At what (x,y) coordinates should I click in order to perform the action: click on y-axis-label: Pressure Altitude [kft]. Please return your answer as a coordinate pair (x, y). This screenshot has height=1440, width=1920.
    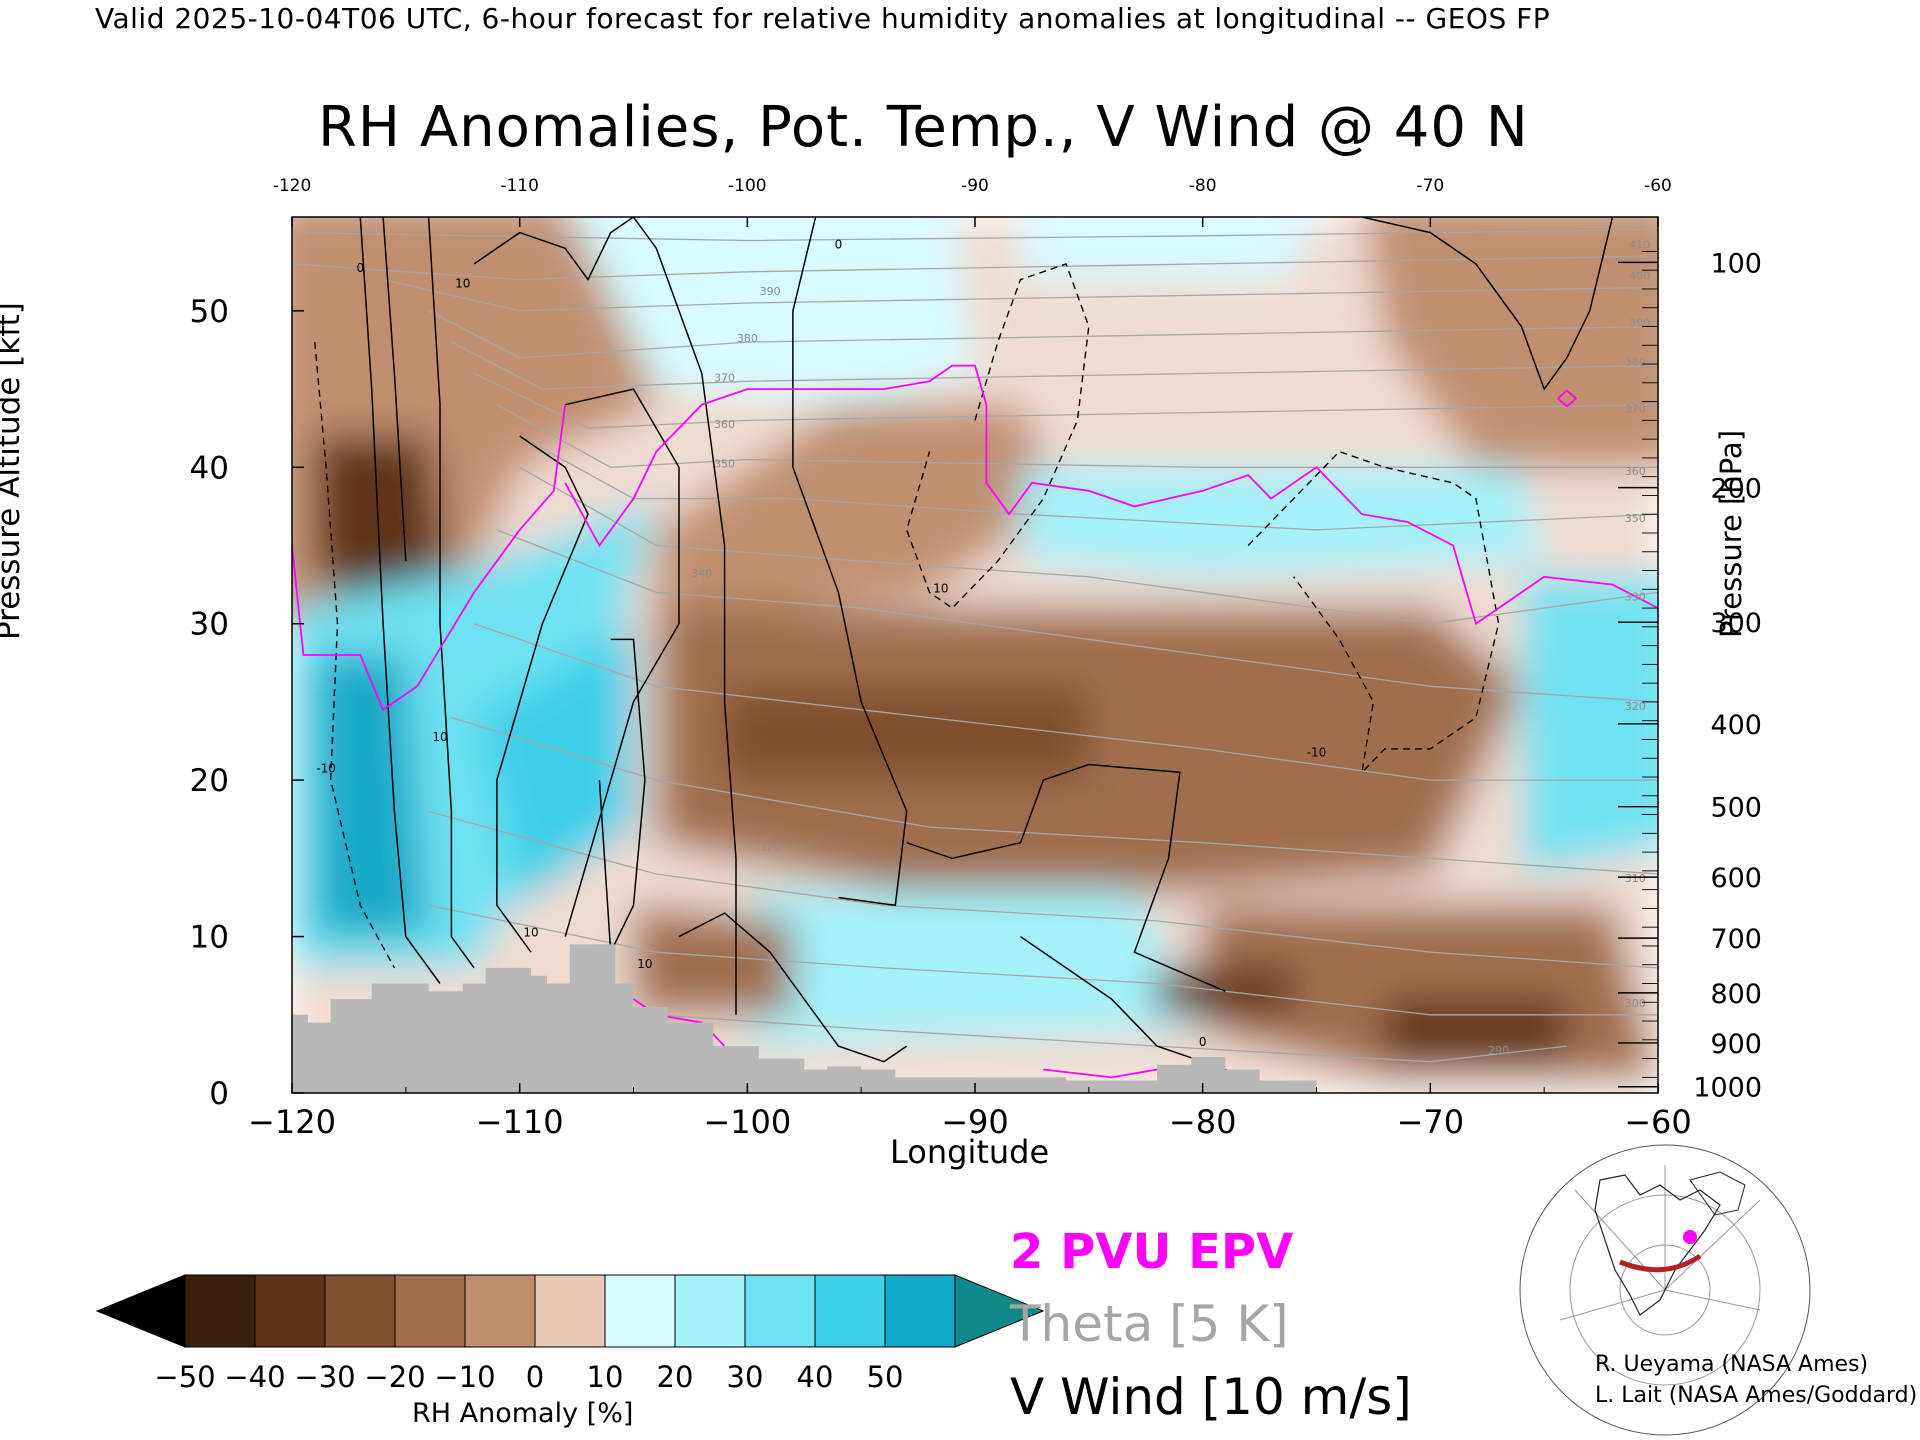
    Looking at the image, I should click on (14, 471).